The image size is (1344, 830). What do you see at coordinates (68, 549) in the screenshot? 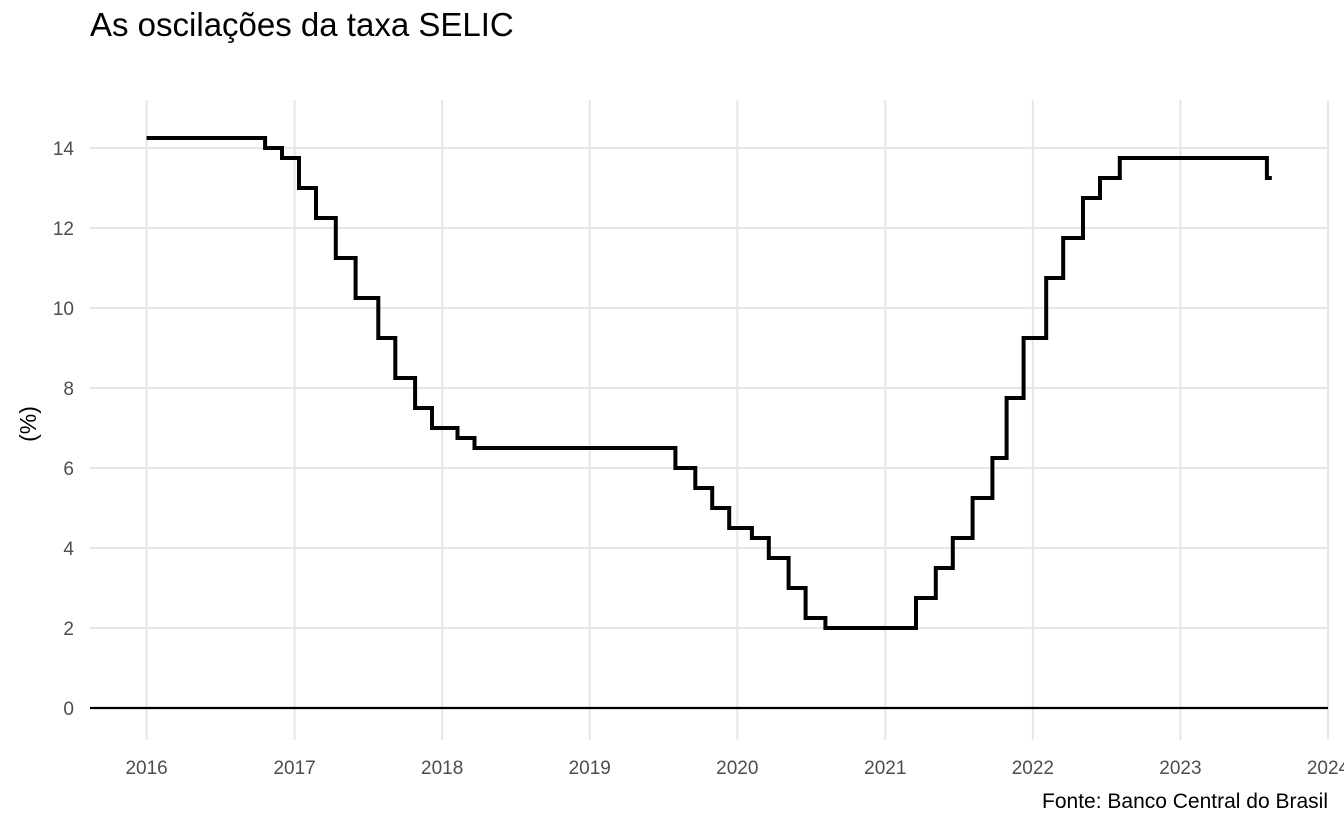
I see `y-tick-label: 4` at bounding box center [68, 549].